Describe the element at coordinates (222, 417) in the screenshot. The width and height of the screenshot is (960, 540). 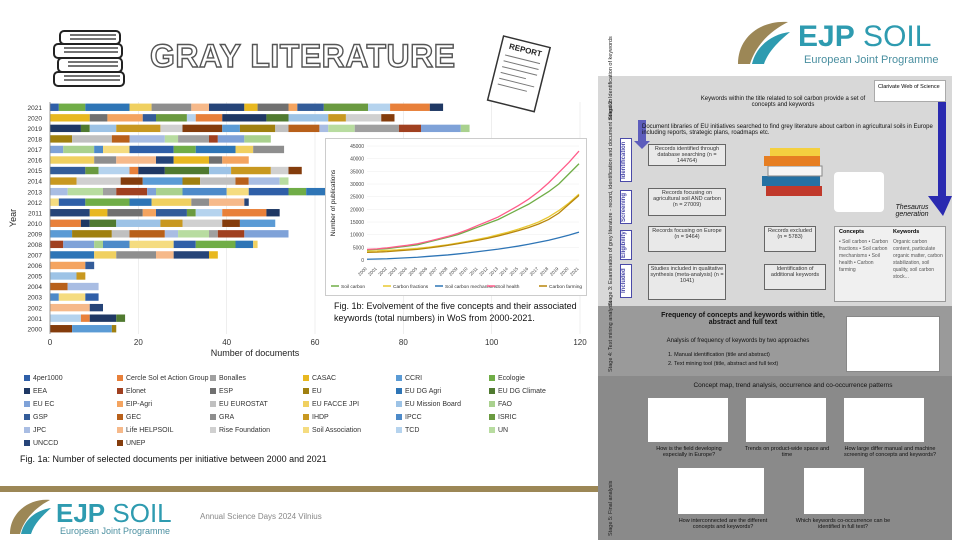
I see `legend-item: GRA` at that location.